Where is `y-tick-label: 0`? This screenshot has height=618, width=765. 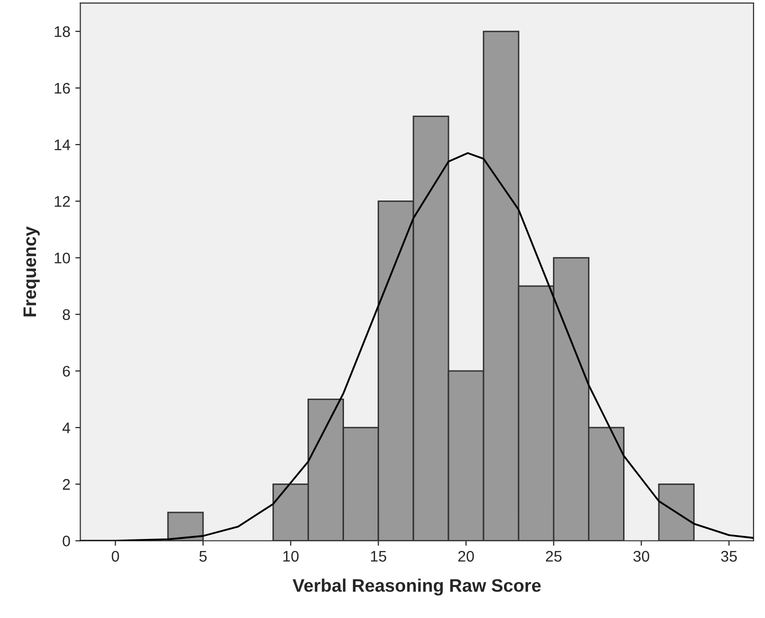
y-tick-label: 0 is located at coordinates (66, 541).